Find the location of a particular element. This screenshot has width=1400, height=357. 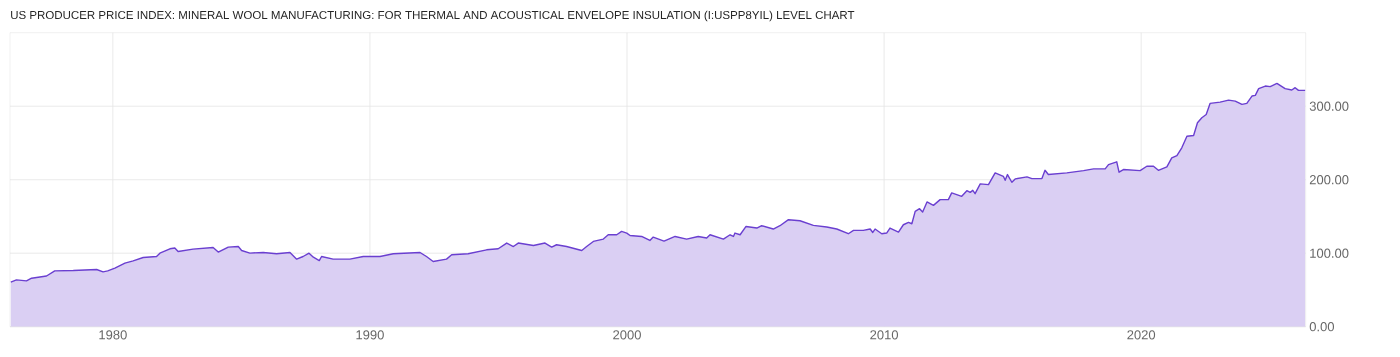

x-tick-label: 1990 is located at coordinates (370, 335).